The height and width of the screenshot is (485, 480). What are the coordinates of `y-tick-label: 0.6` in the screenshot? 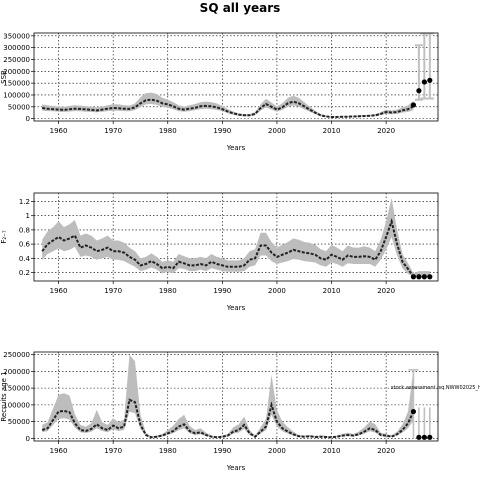 It's located at (25, 245).